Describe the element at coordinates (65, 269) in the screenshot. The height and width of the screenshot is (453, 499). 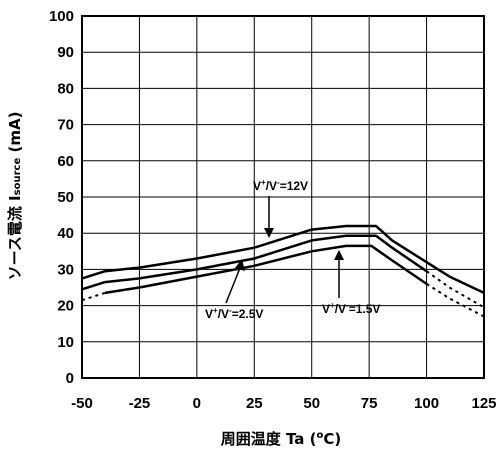
I see `y-tick-label: 30` at that location.